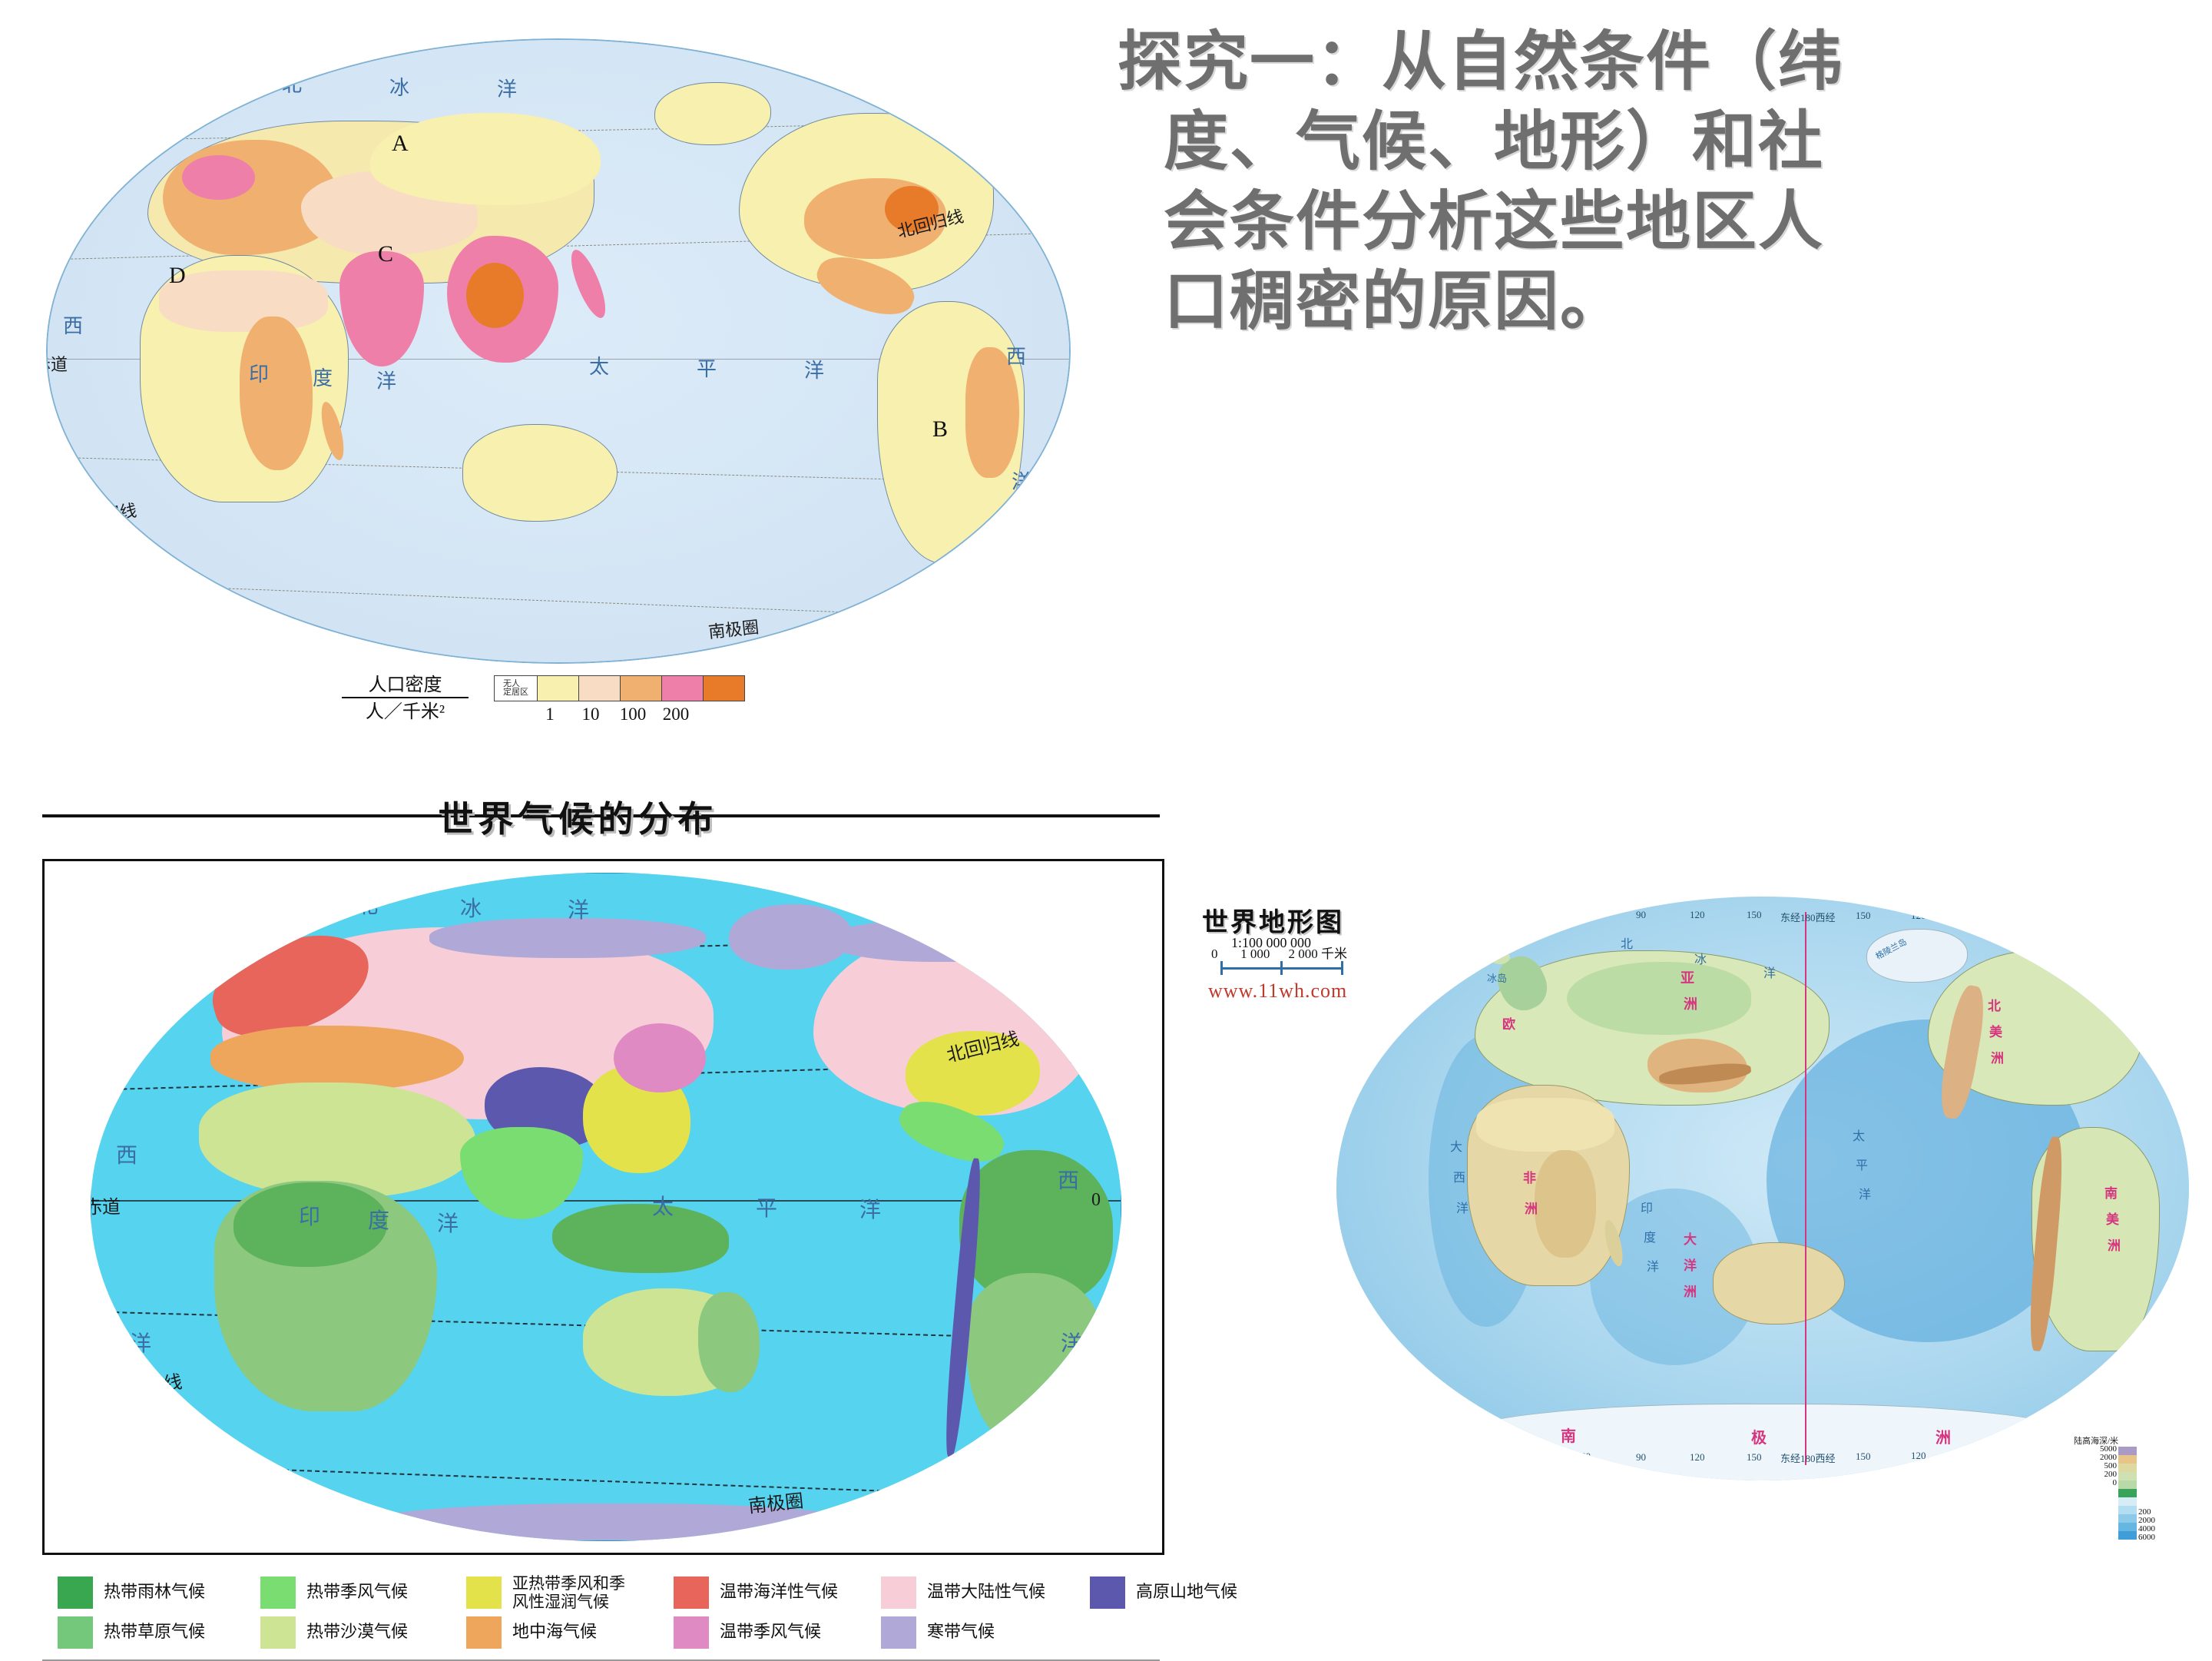  I want to click on elev-sea-2000: 2000, so click(2146, 1520).